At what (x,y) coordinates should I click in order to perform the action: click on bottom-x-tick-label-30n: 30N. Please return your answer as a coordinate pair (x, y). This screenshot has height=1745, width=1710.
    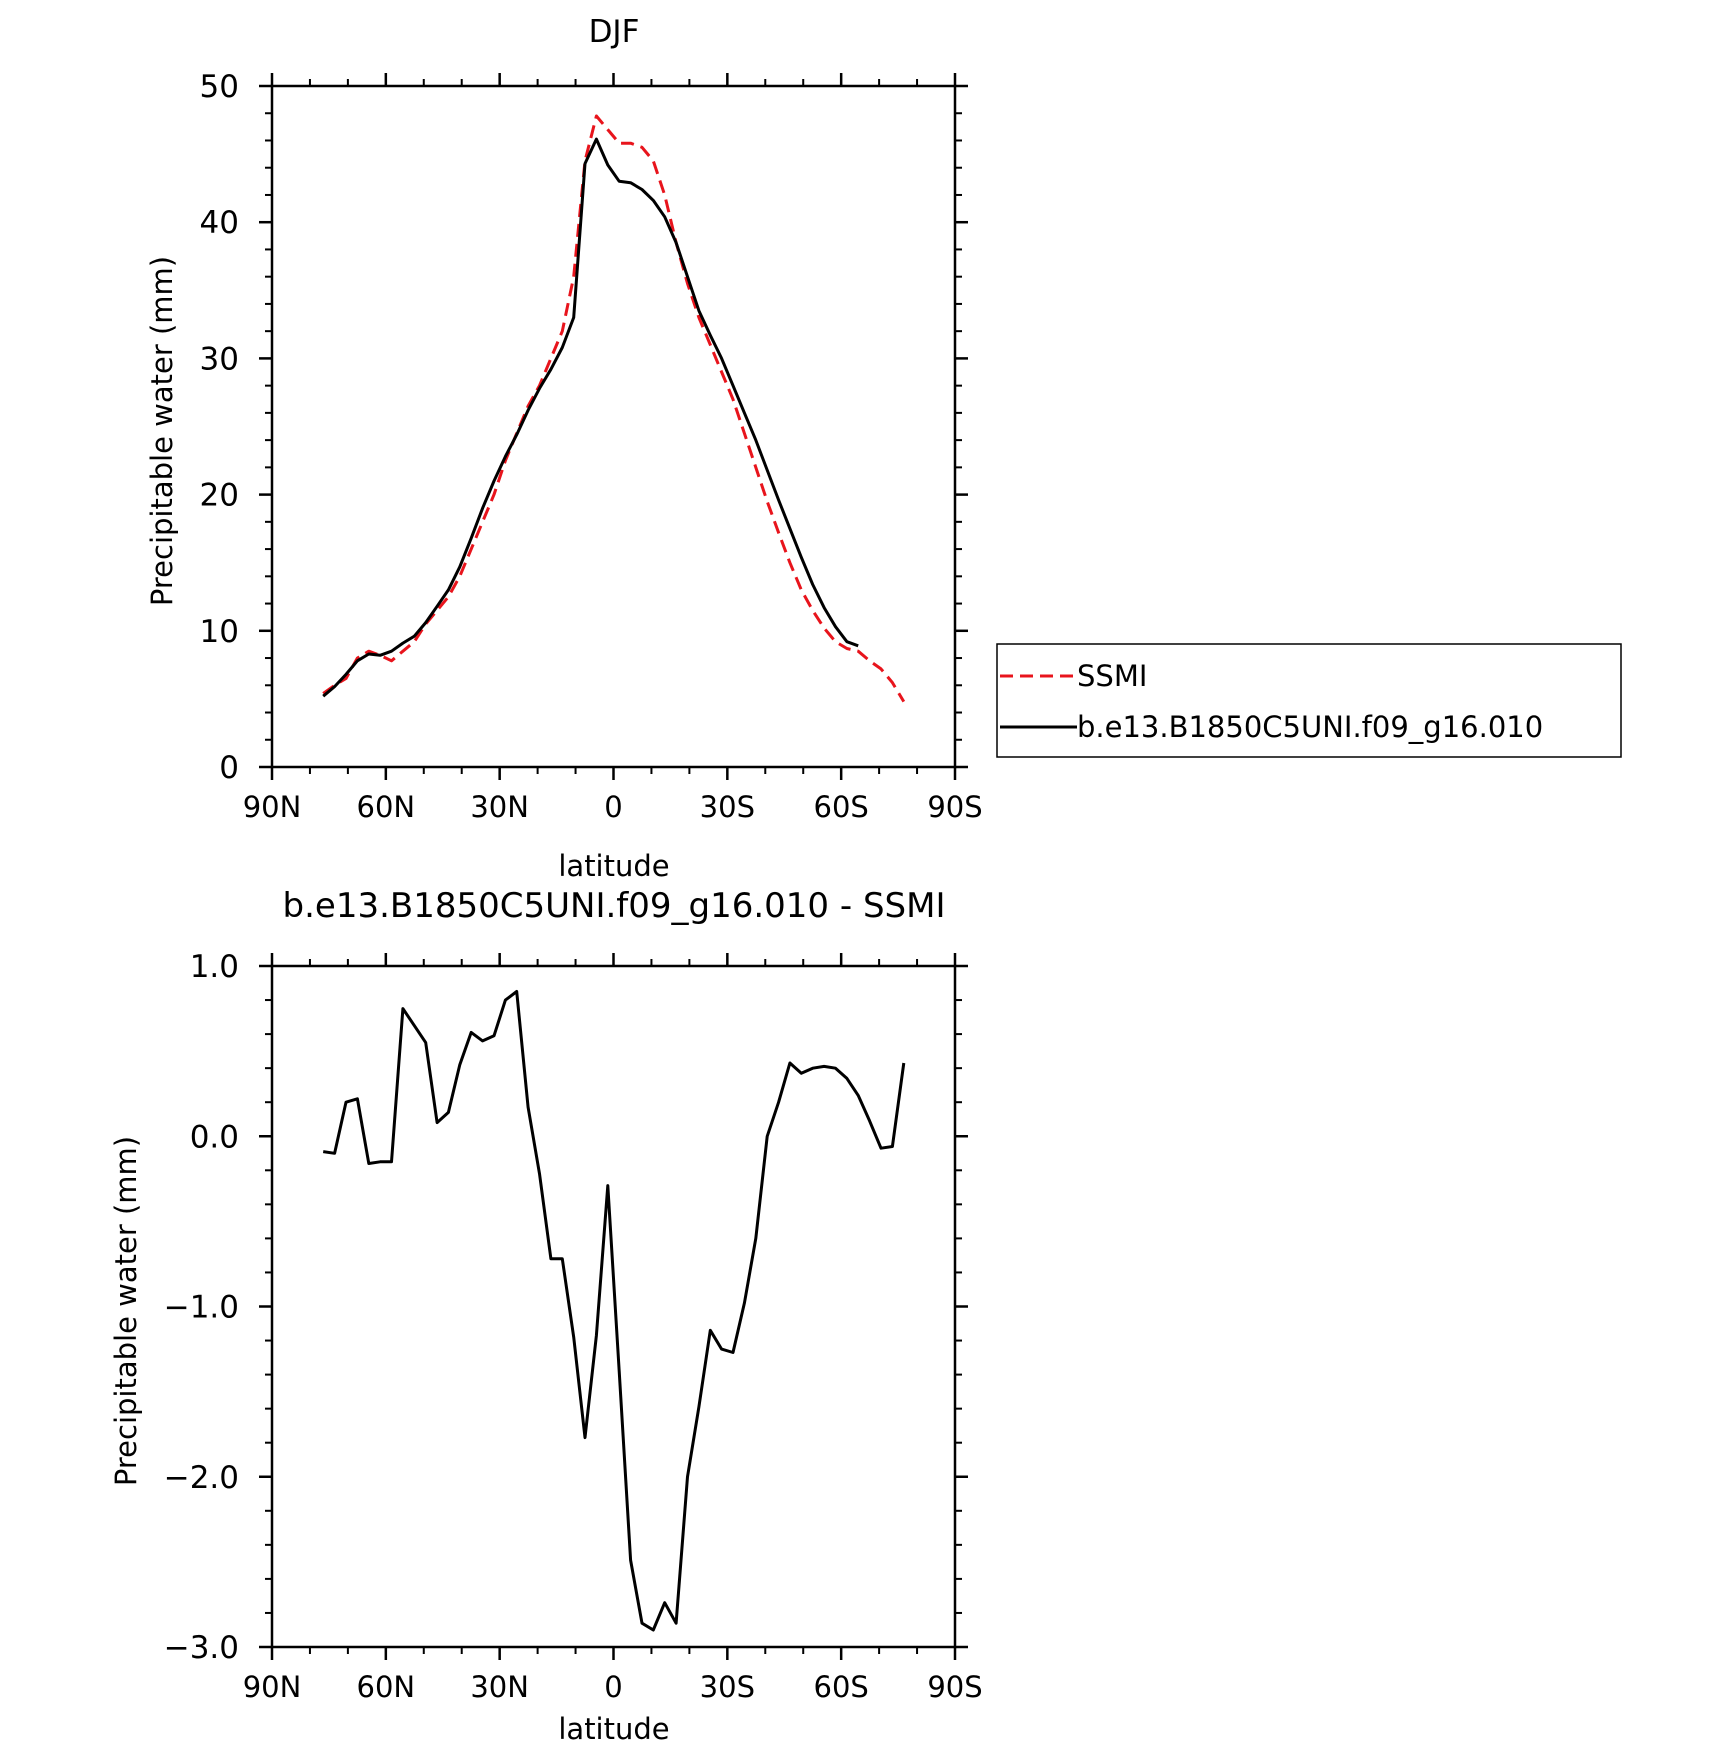
    Looking at the image, I should click on (499, 1687).